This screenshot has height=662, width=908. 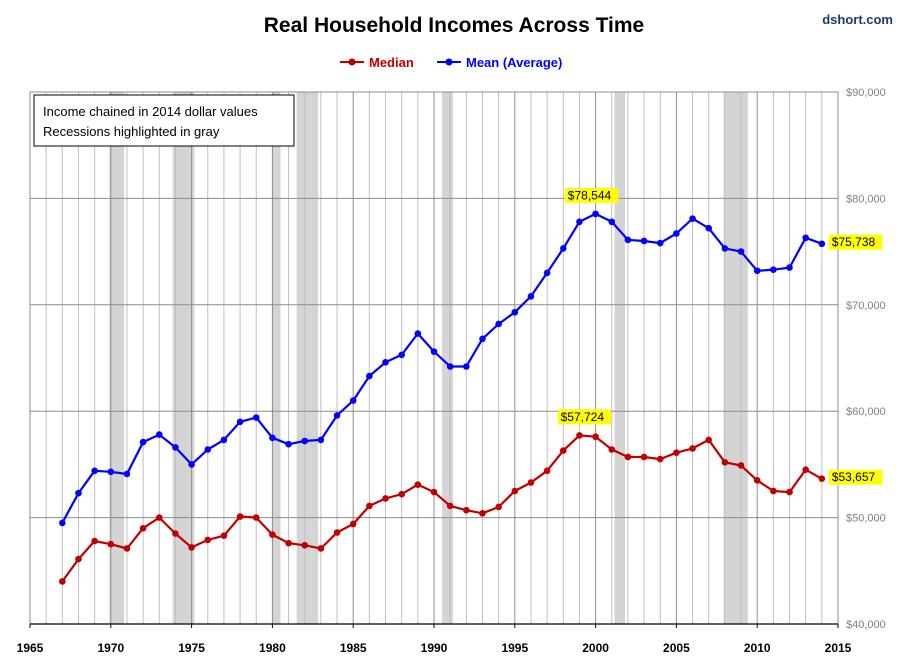 I want to click on mean-peak-label: $78,544, so click(x=590, y=195).